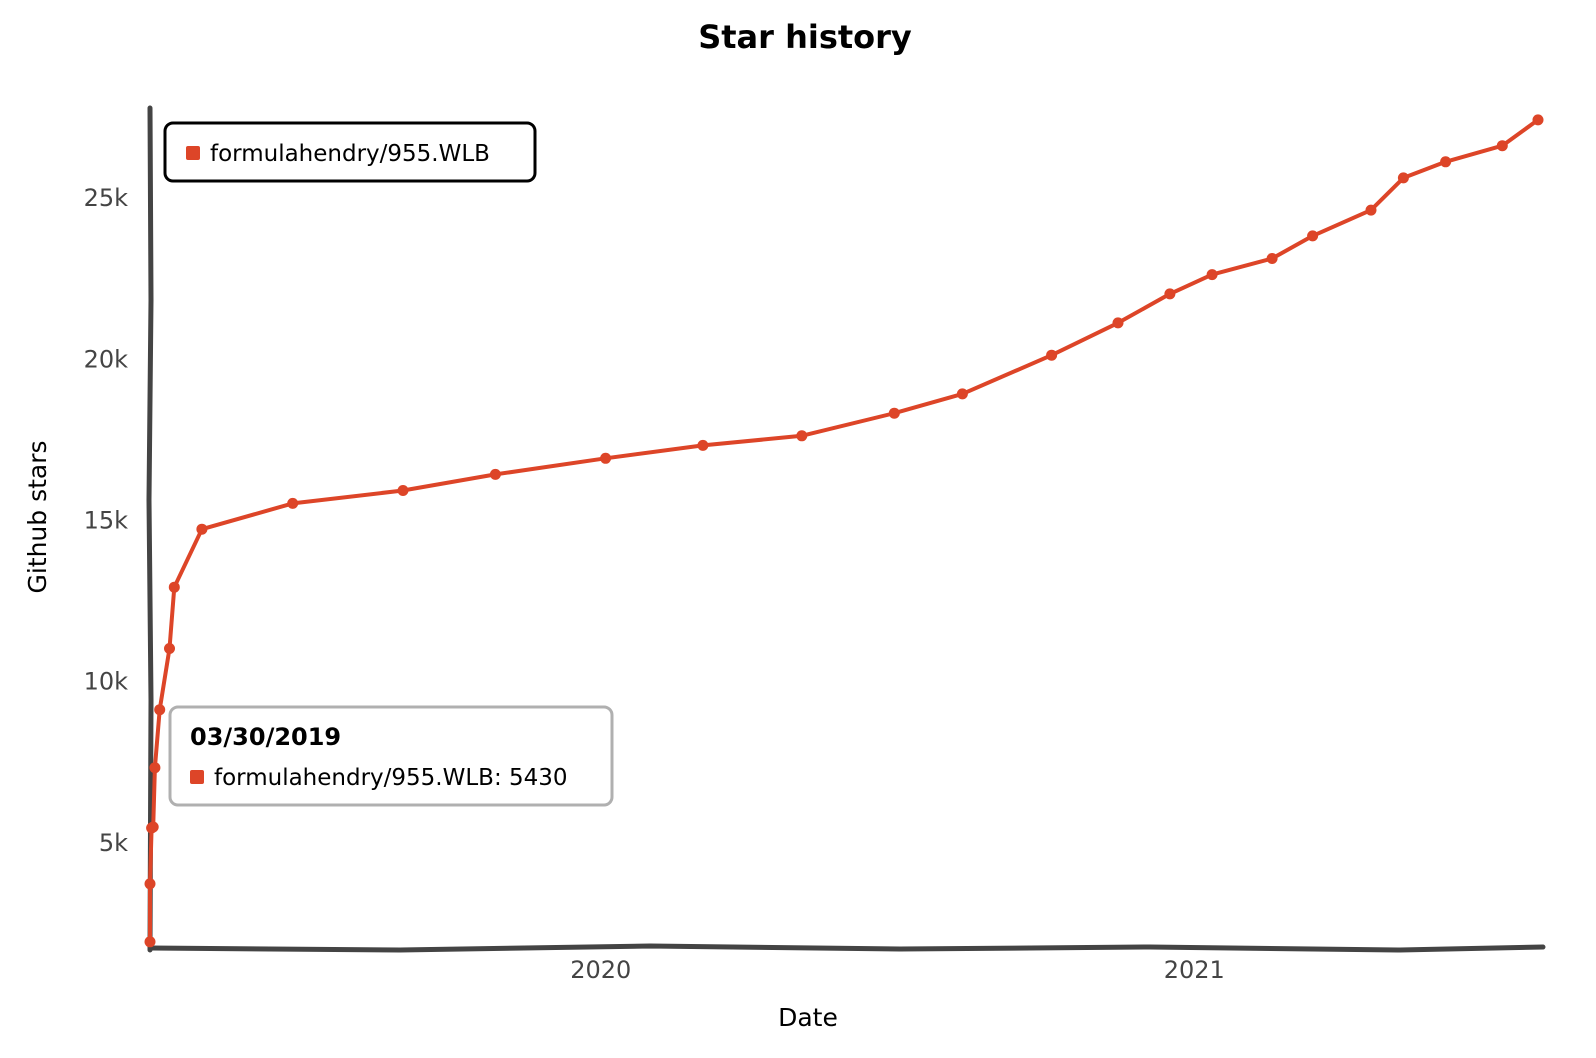 The image size is (1596, 1058). What do you see at coordinates (265, 737) in the screenshot?
I see `tooltip-date: 03/30/2019` at bounding box center [265, 737].